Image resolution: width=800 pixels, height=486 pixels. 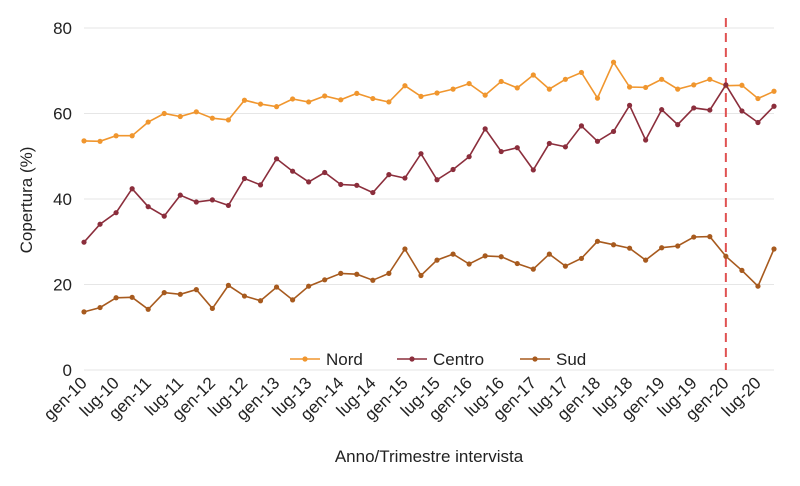 I want to click on y-tick-label: 0, so click(x=67, y=370).